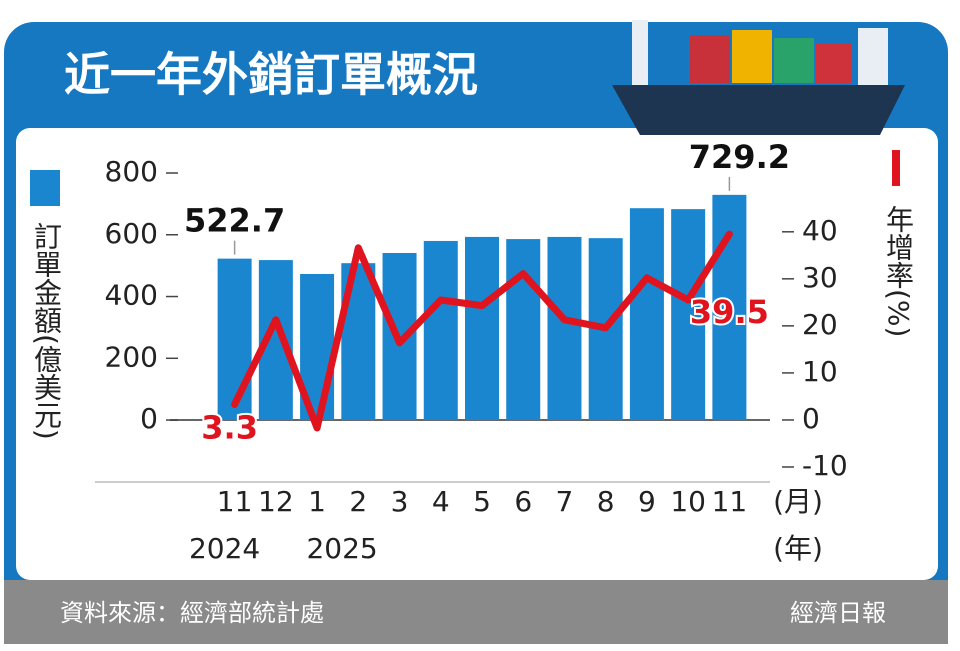 The image size is (960, 651). Describe the element at coordinates (798, 501) in the screenshot. I see `x-unit: (月)` at that location.